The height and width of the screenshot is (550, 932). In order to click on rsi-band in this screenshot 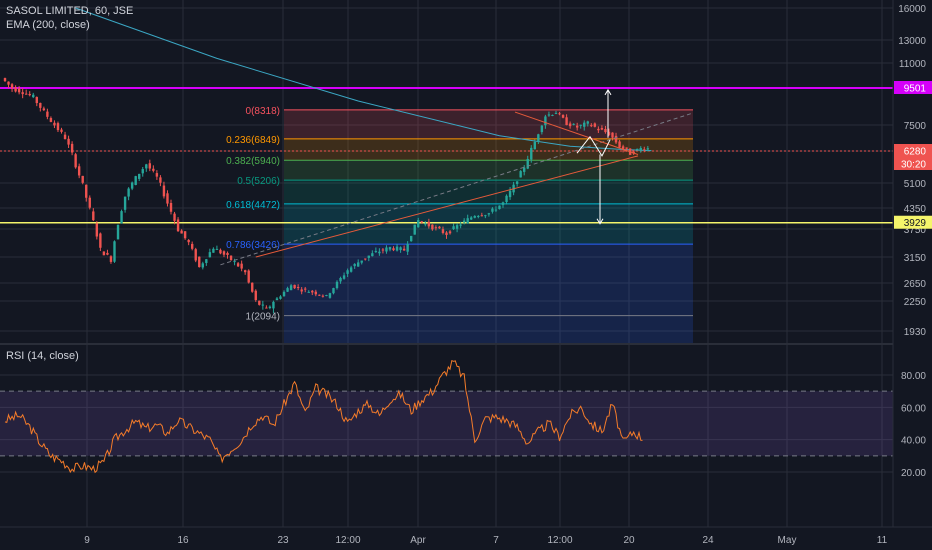, I will do `click(446, 423)`.